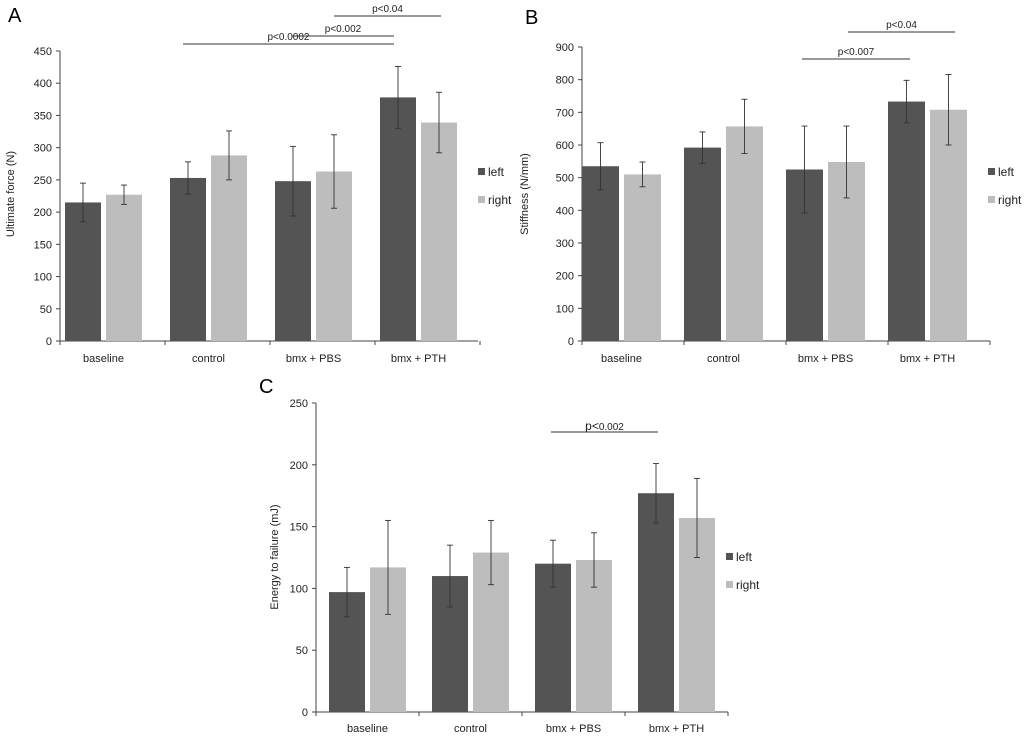  Describe the element at coordinates (43, 149) in the screenshot. I see `y-tick-label-a-6: 300` at that location.